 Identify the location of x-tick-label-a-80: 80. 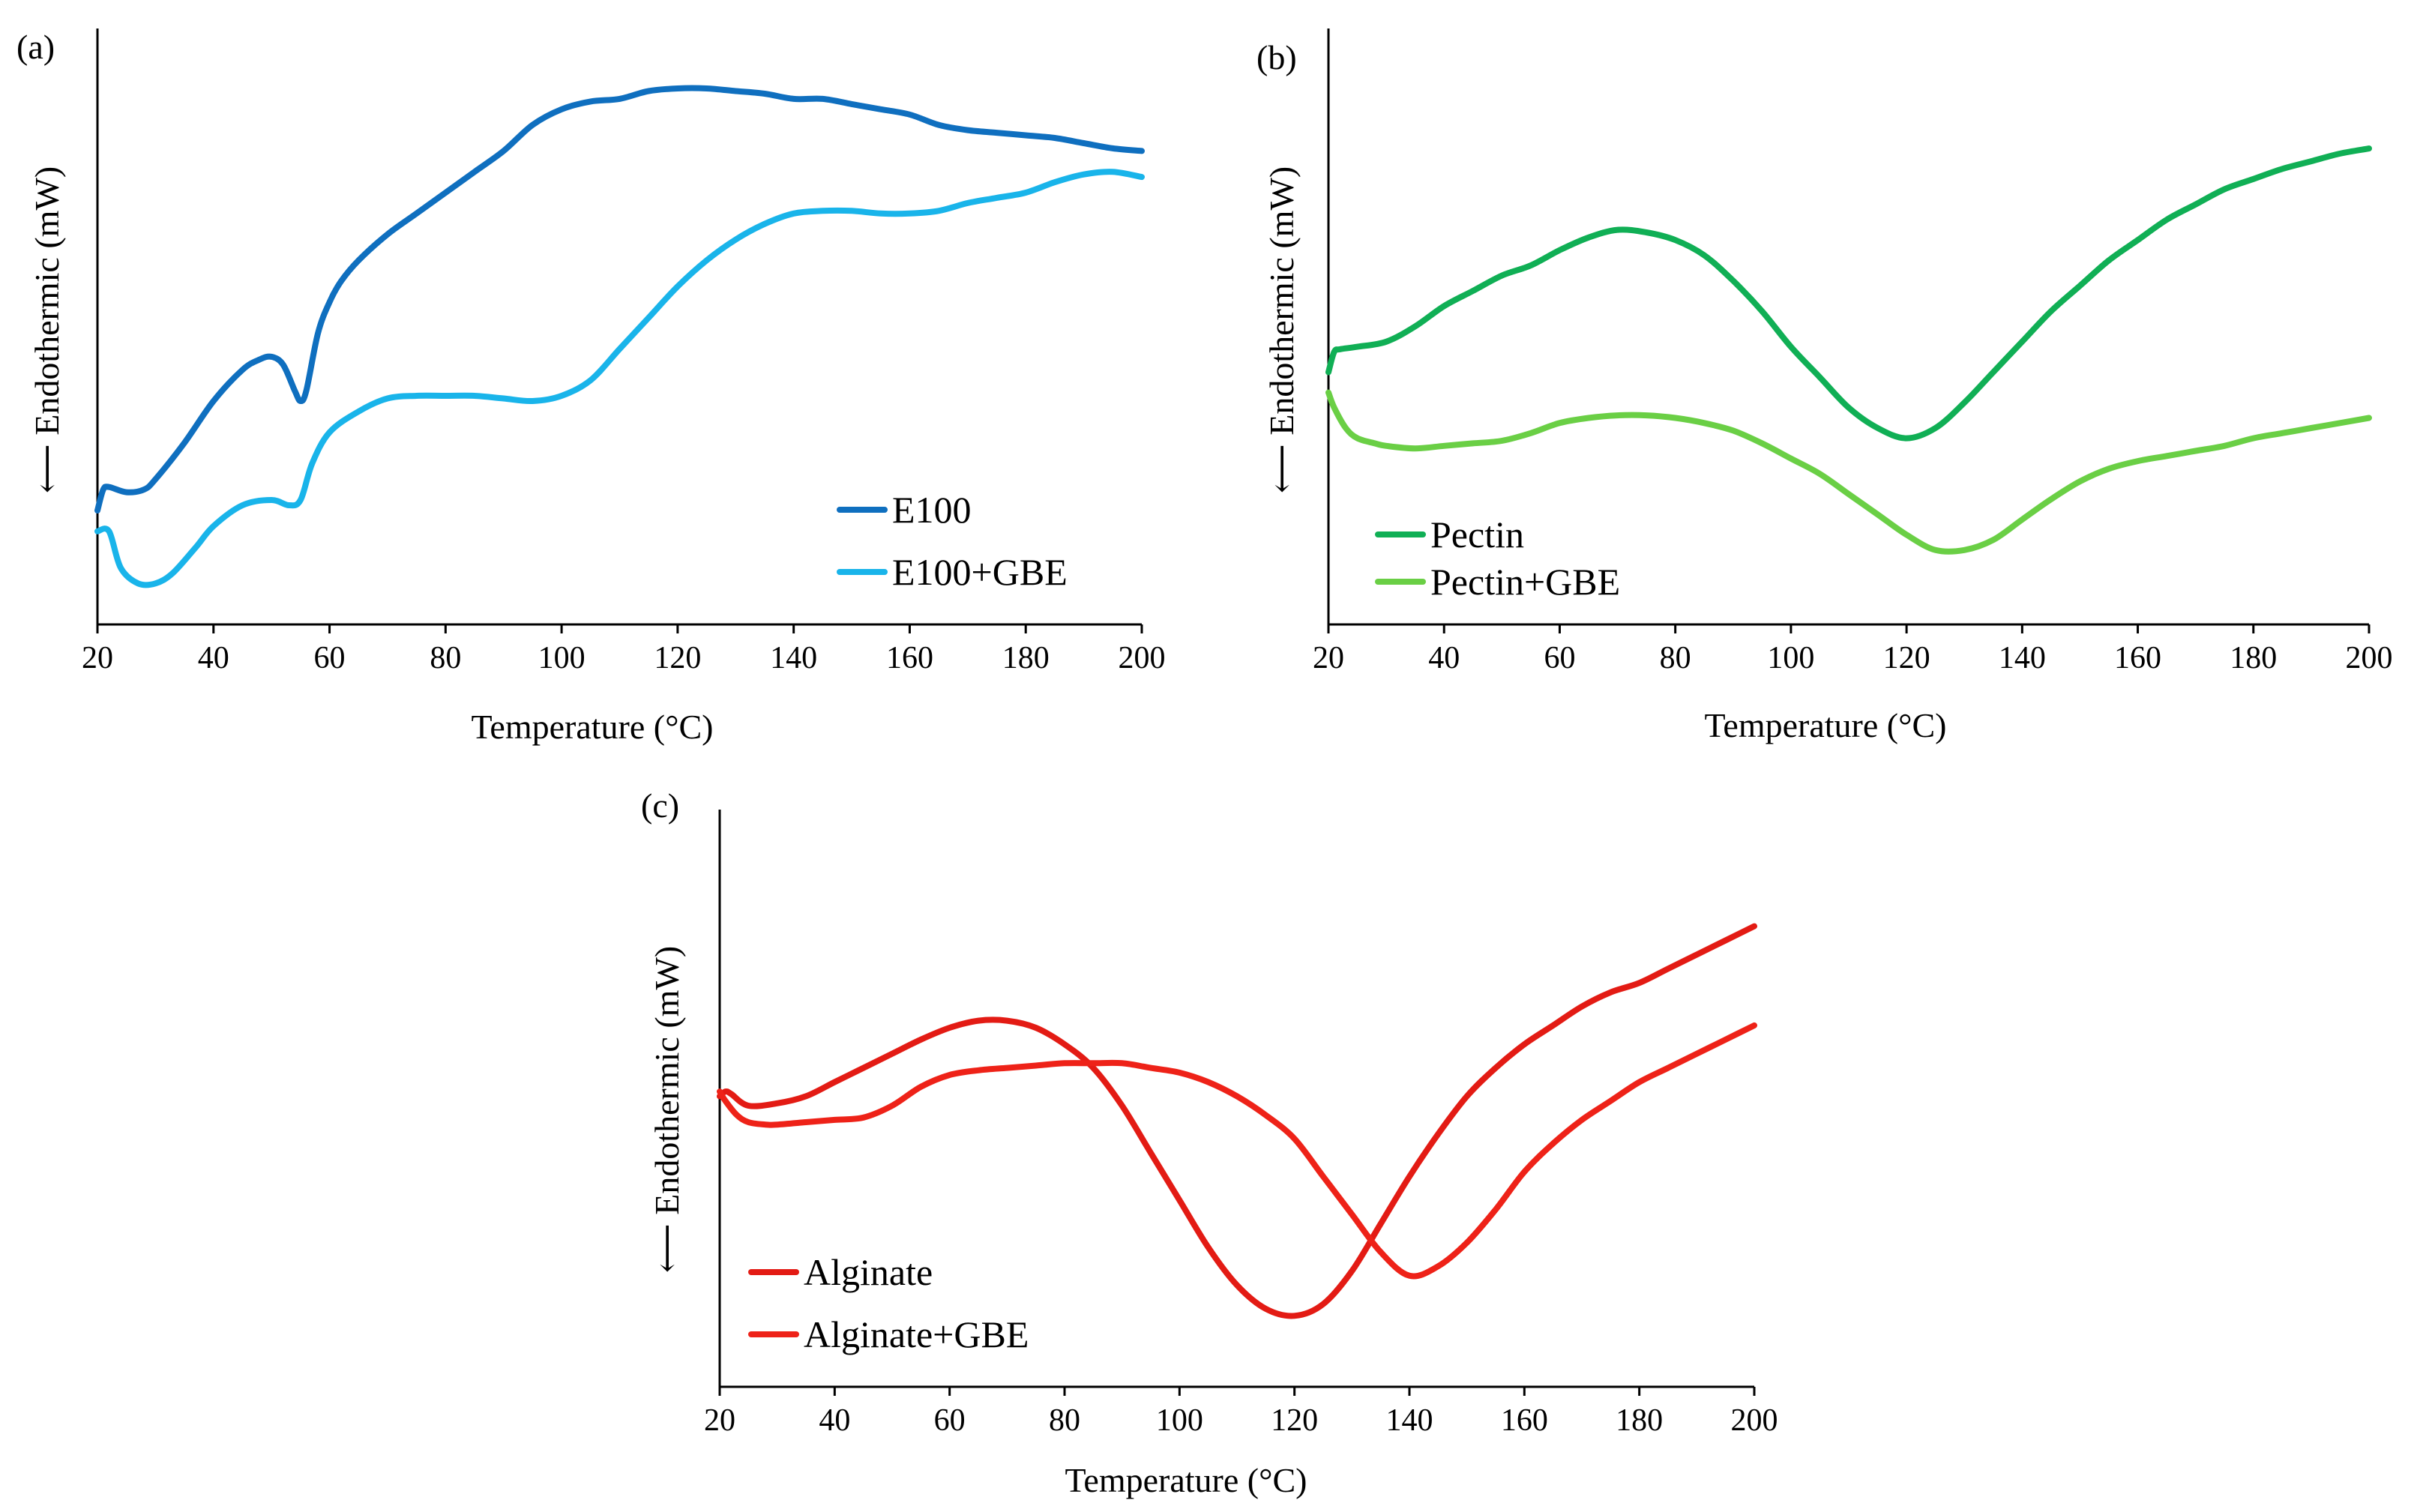
(445, 658).